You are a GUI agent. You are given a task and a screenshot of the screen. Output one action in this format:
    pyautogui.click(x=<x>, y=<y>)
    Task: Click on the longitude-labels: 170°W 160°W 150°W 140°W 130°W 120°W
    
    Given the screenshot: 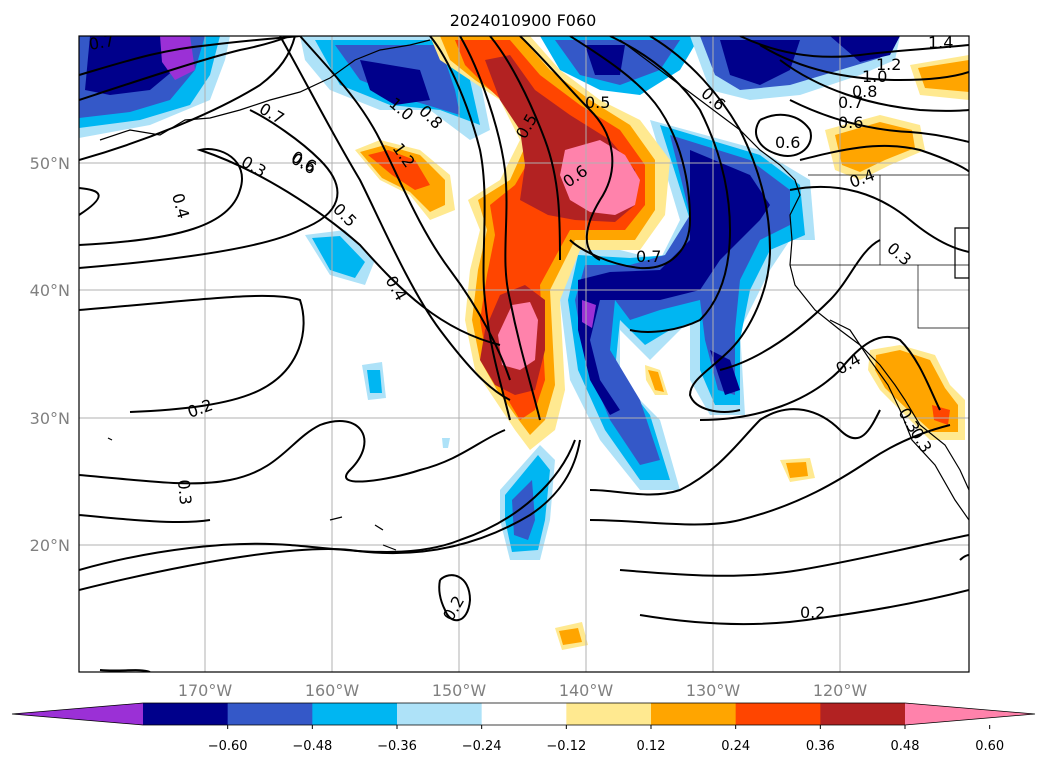 What is the action you would take?
    pyautogui.click(x=523, y=690)
    